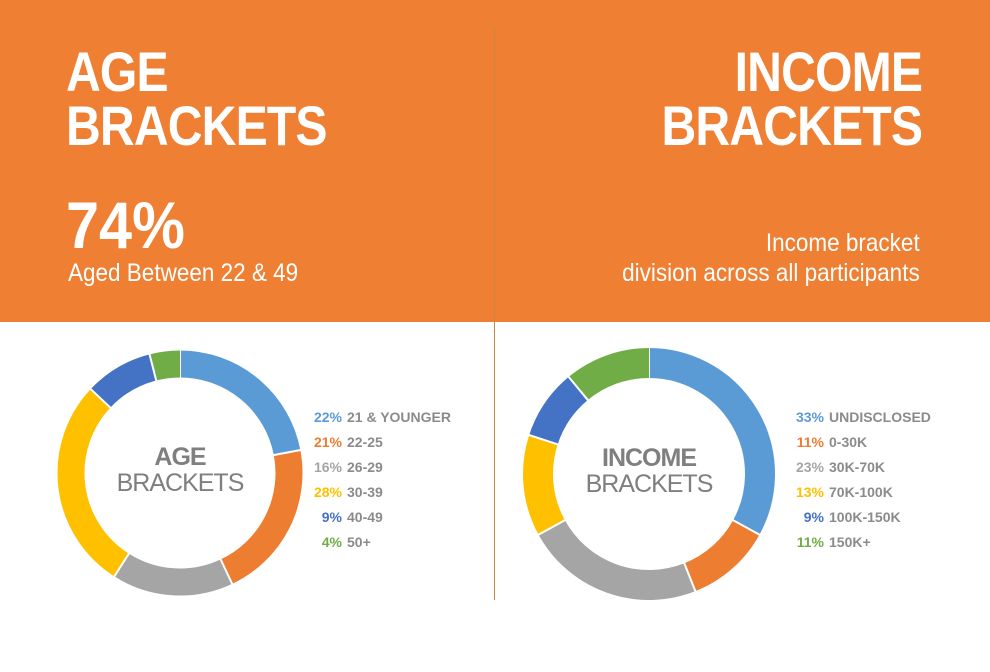  I want to click on donut-segment-21-younger, so click(240, 403).